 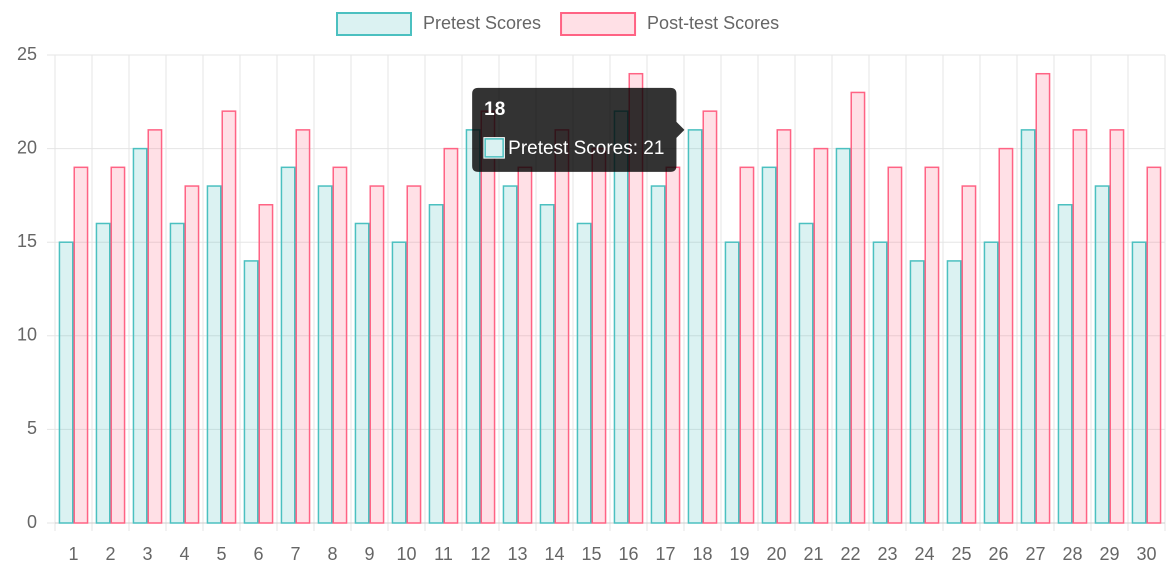 I want to click on tooltip-title: 18, so click(x=494, y=109).